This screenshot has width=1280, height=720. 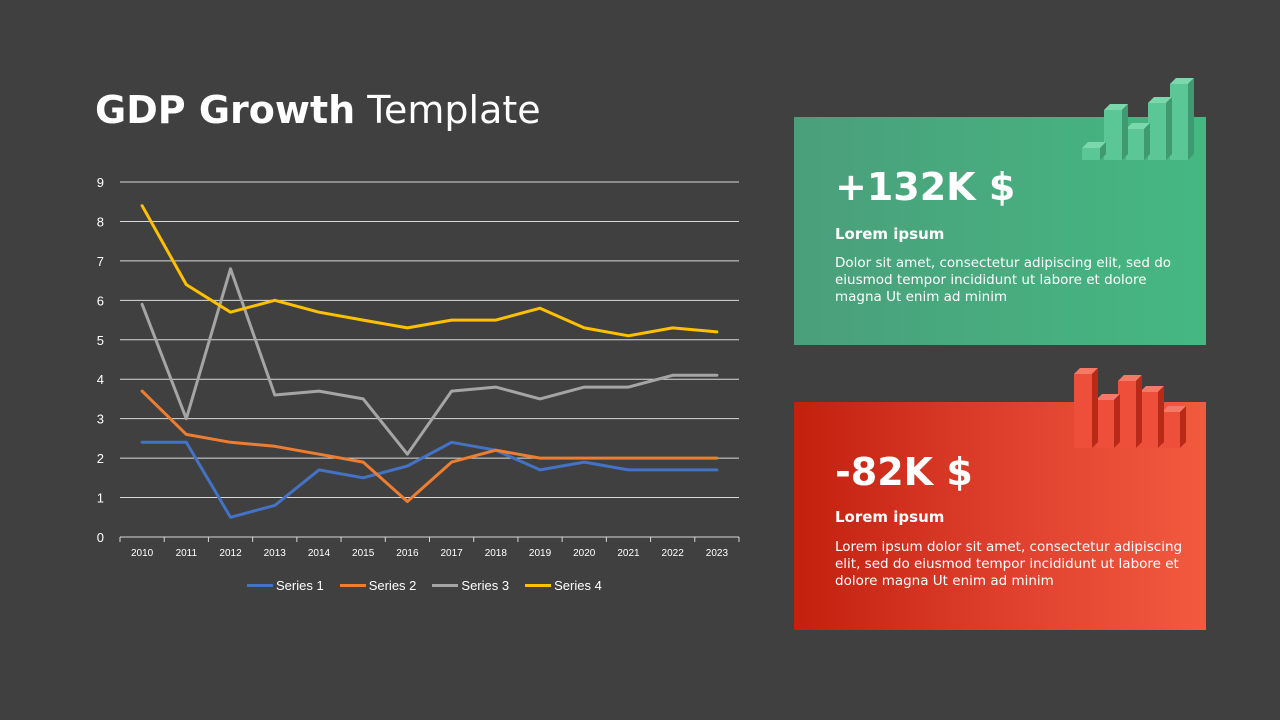 I want to click on legend-label: Series 1, so click(x=300, y=585).